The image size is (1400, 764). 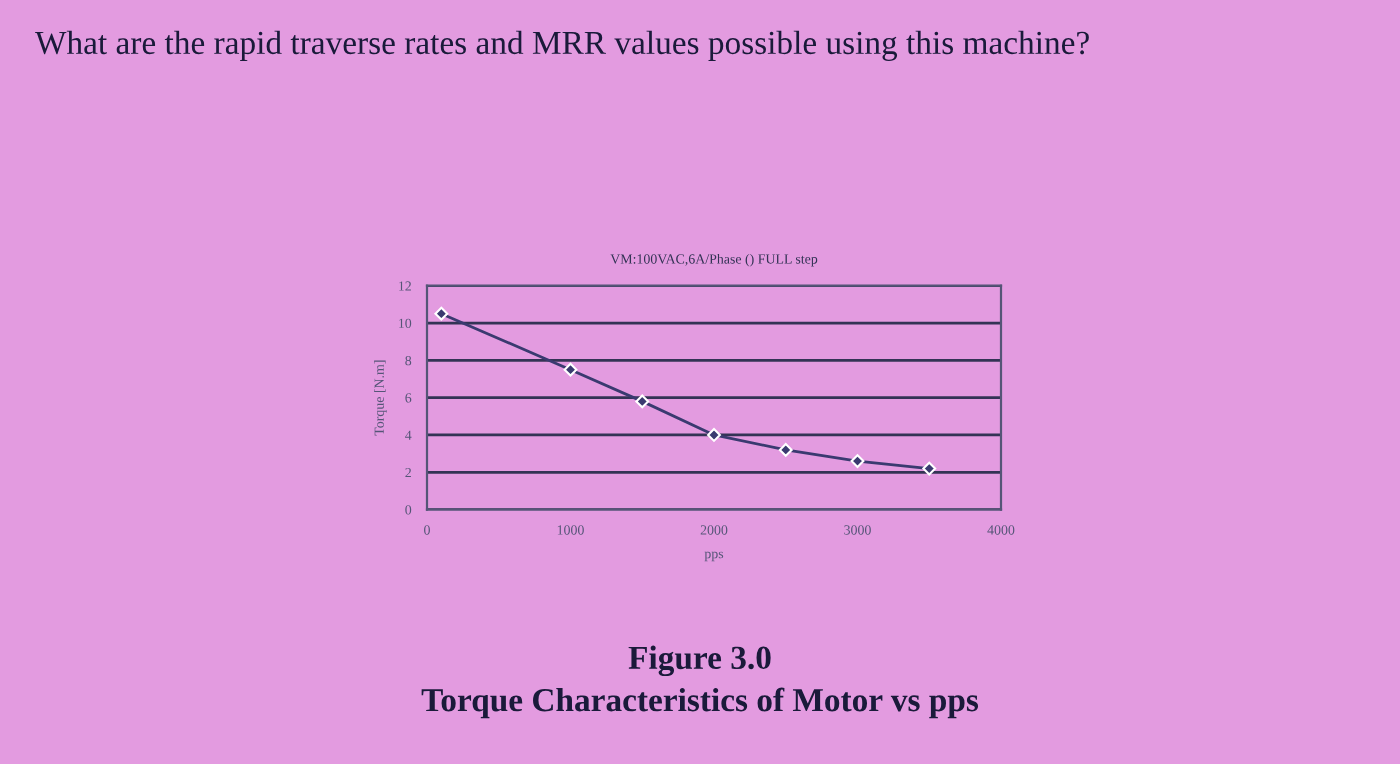 I want to click on caption: Figure 3.0, so click(x=699, y=661).